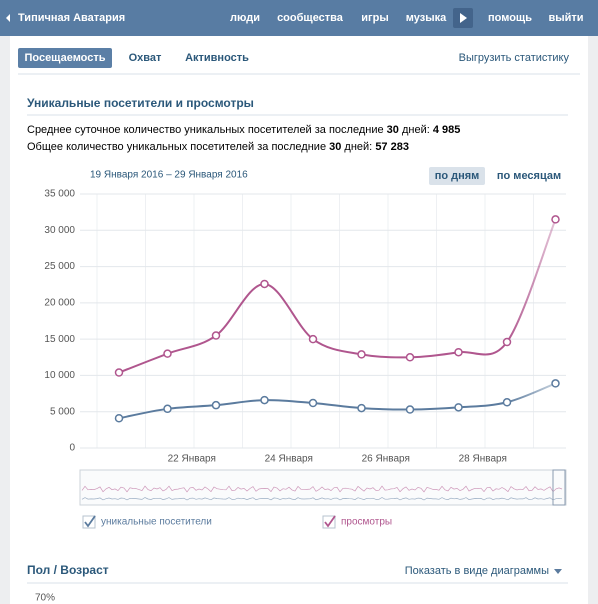 This screenshot has height=604, width=598. Describe the element at coordinates (483, 459) in the screenshot. I see `x-tick-label: 28 Января` at that location.